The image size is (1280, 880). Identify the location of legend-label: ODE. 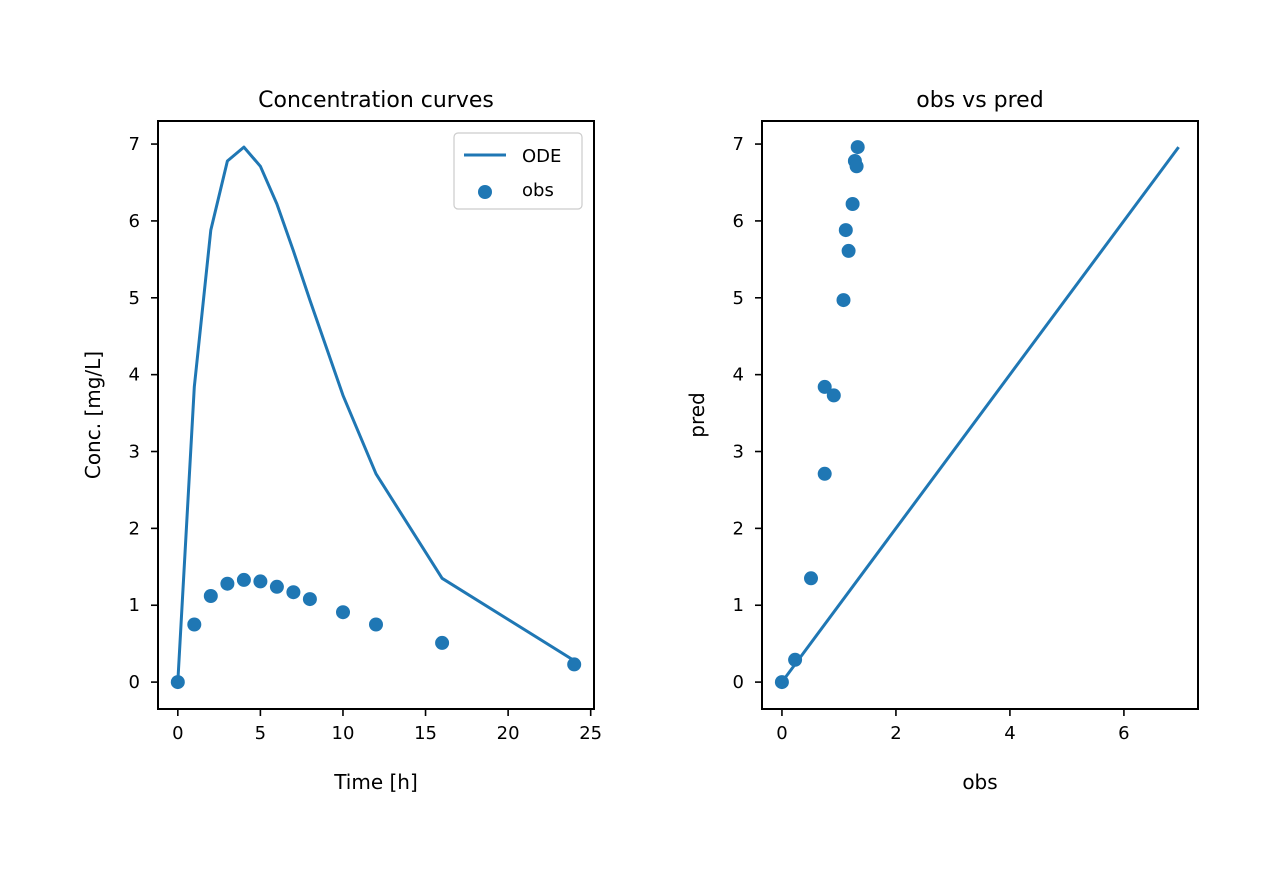
(541, 156).